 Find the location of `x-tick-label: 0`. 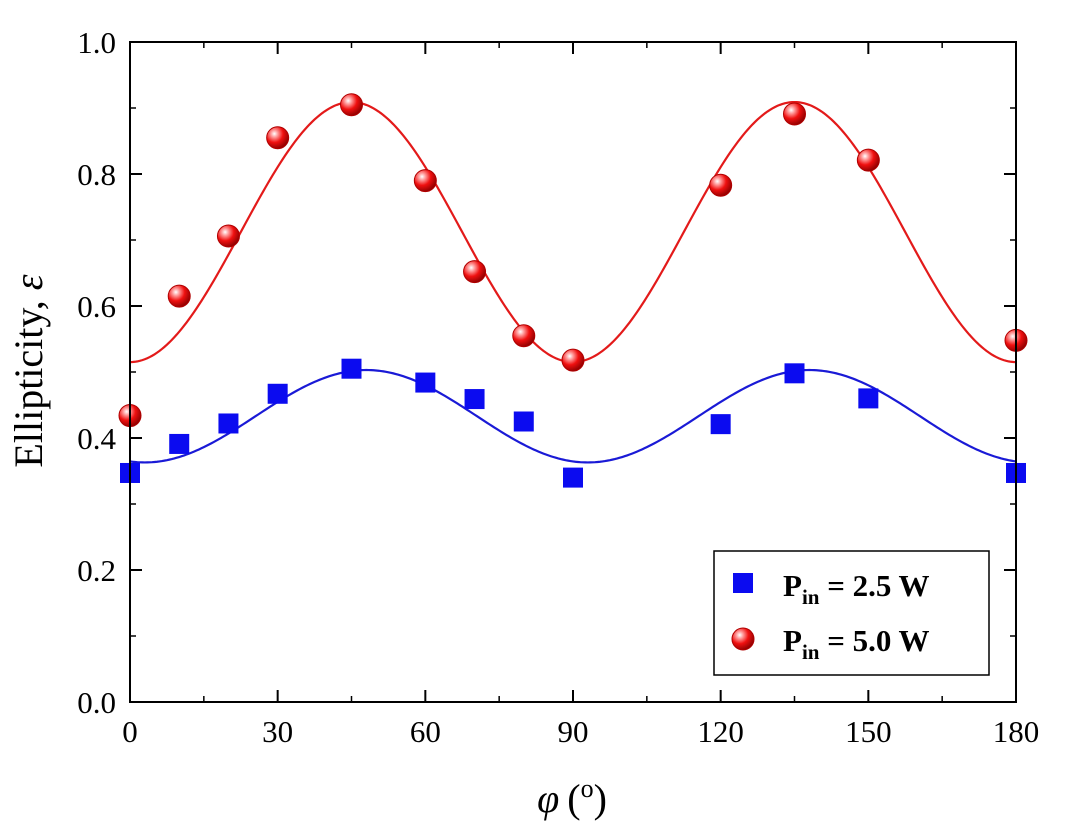

x-tick-label: 0 is located at coordinates (130, 731).